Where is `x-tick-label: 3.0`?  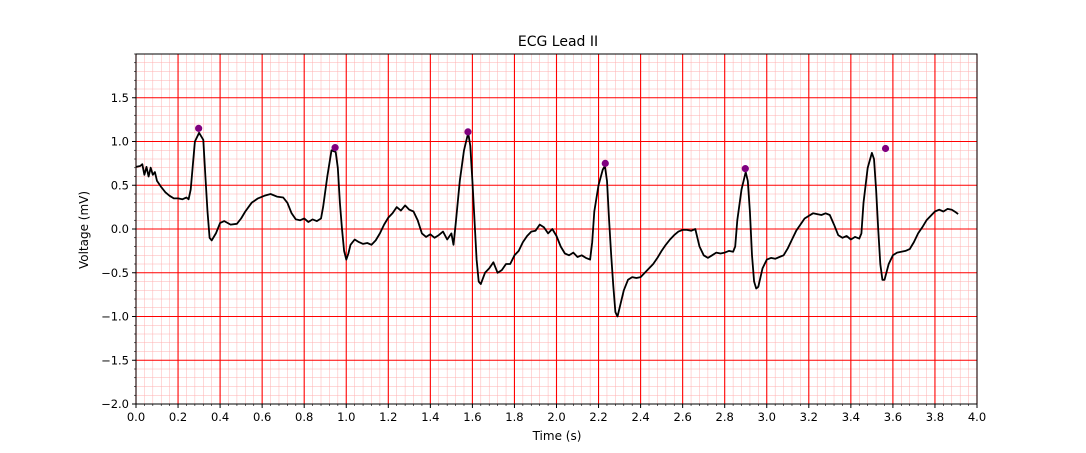 x-tick-label: 3.0 is located at coordinates (767, 417).